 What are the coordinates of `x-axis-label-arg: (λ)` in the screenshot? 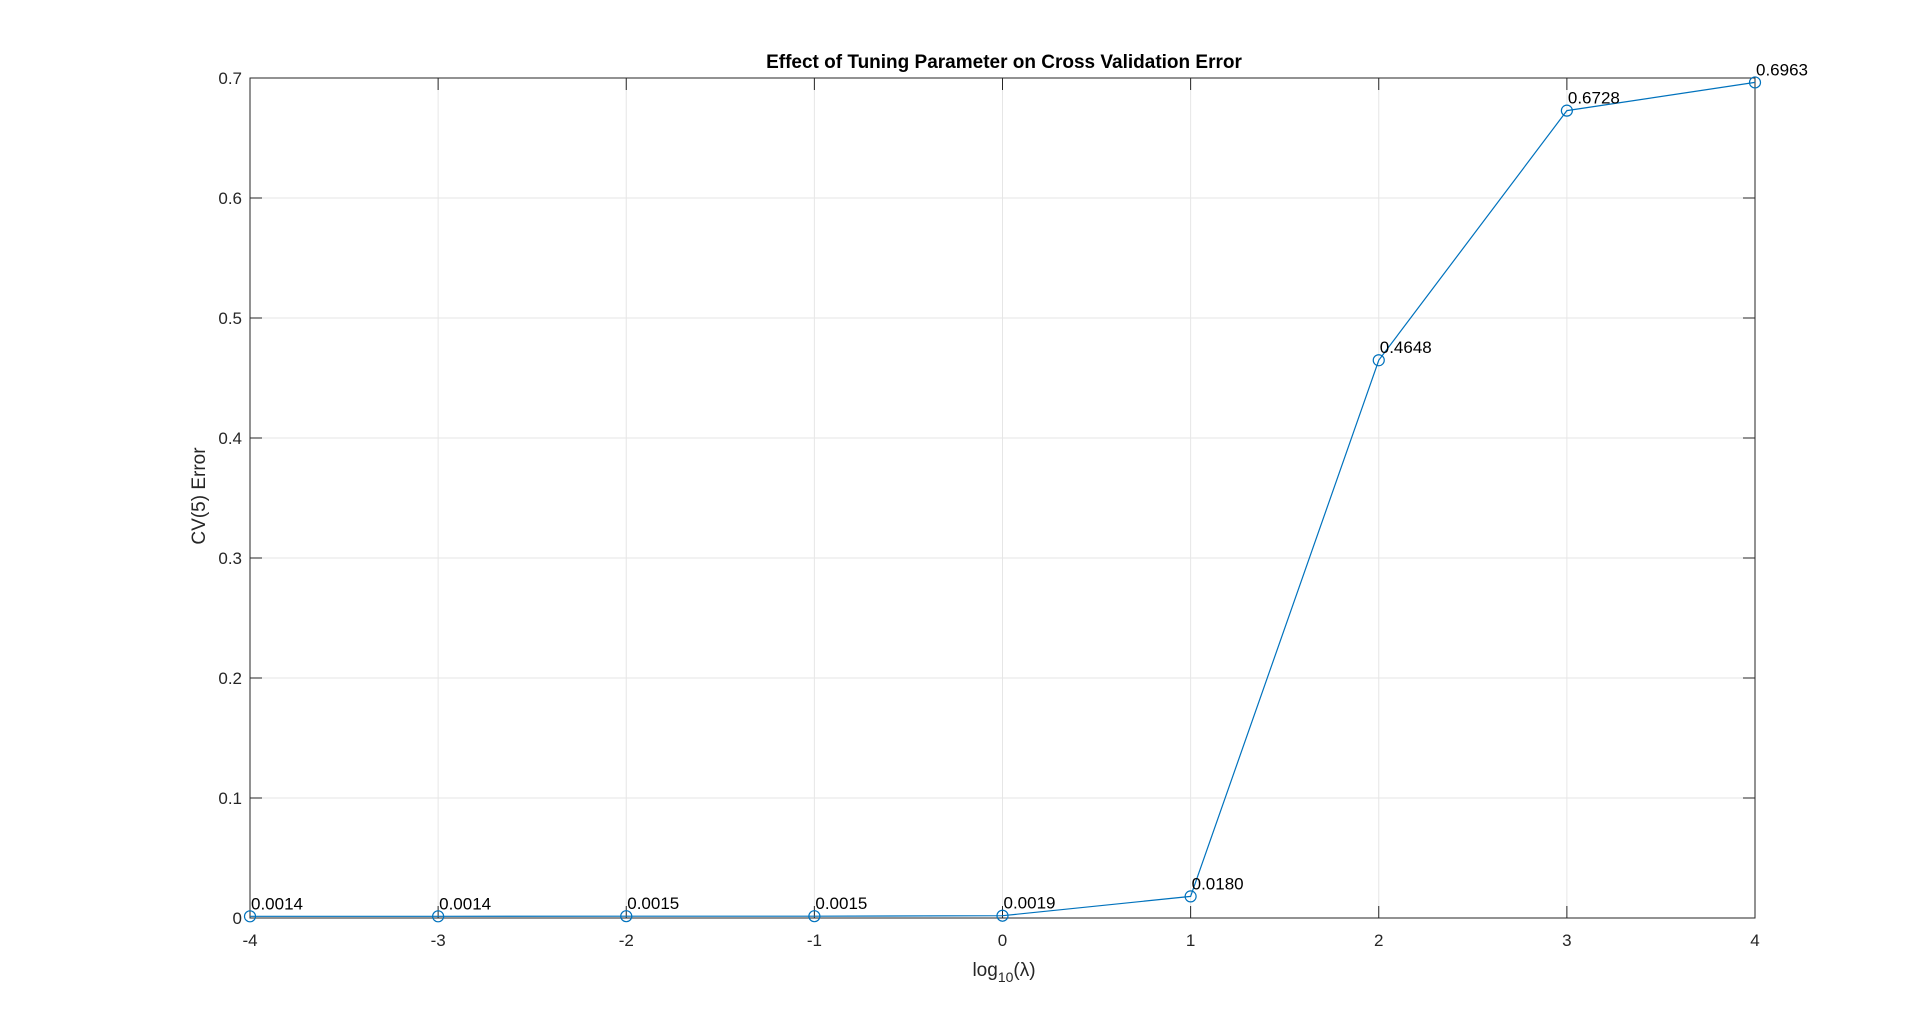 It's located at (1024, 970).